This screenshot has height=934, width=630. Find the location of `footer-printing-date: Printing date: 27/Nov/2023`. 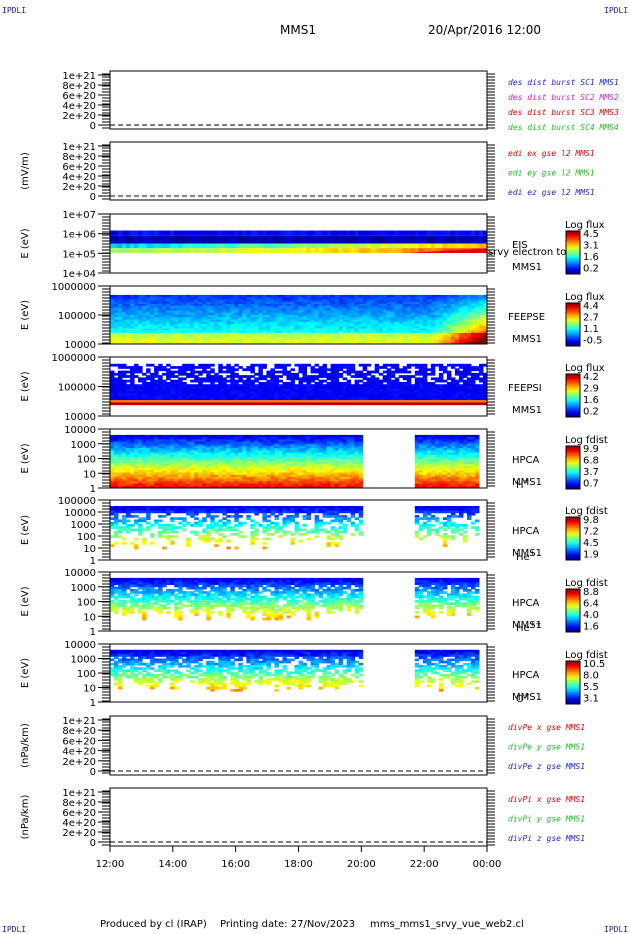

footer-printing-date: Printing date: 27/Nov/2023 is located at coordinates (288, 924).